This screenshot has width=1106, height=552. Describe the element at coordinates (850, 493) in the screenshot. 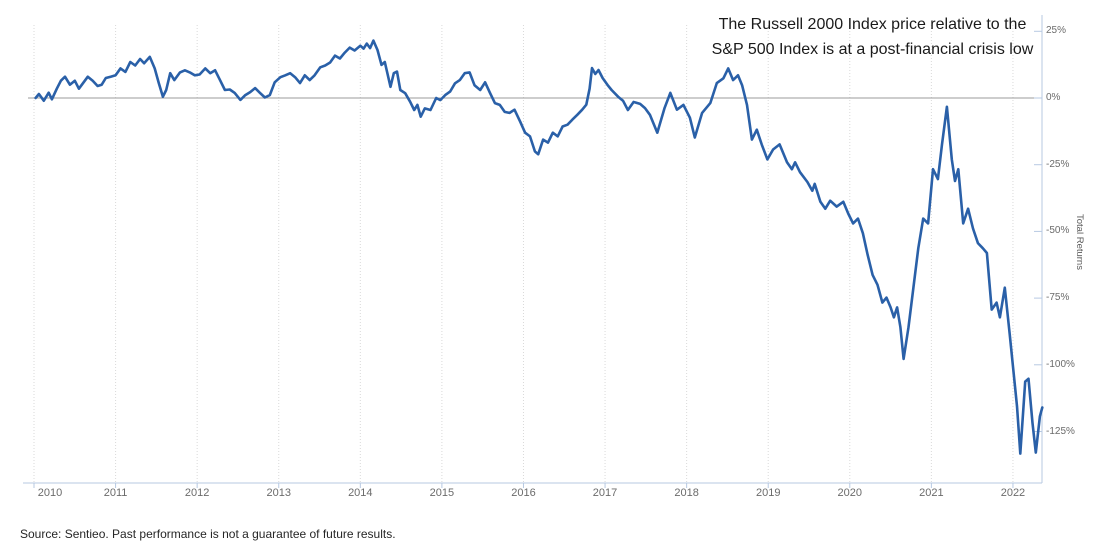

I see `x-tick-label: 2020` at that location.